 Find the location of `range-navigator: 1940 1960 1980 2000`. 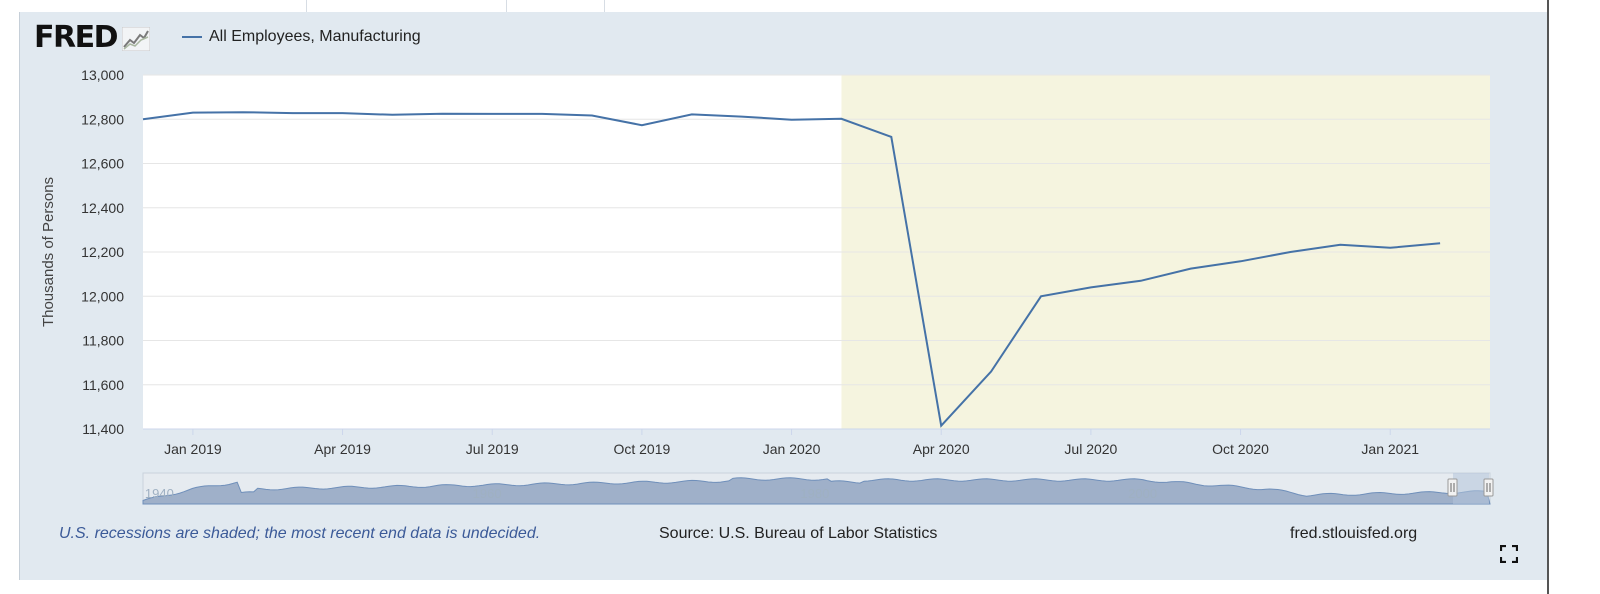

range-navigator: 1940 1960 1980 2000 is located at coordinates (818, 488).